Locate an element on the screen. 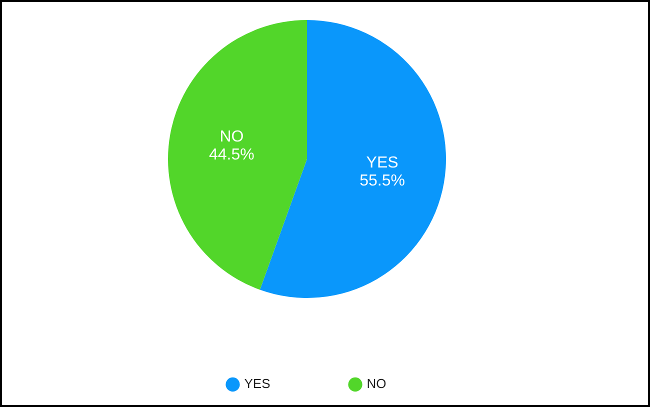 The width and height of the screenshot is (650, 407). slice-label: NO is located at coordinates (232, 137).